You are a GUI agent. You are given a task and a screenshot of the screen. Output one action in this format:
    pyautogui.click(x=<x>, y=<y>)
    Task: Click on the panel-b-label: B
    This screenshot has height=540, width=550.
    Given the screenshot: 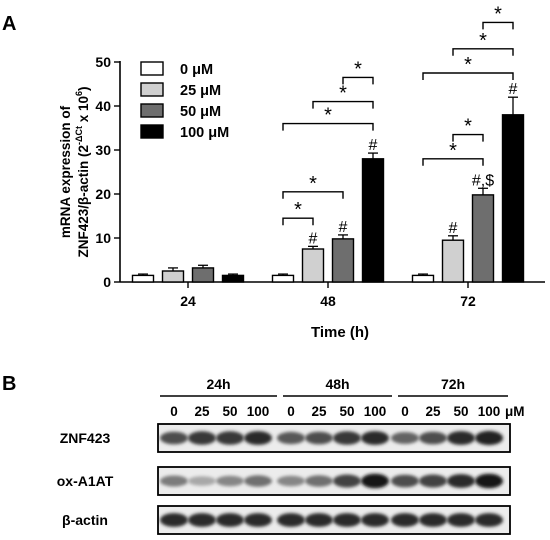 What is the action you would take?
    pyautogui.click(x=9, y=384)
    